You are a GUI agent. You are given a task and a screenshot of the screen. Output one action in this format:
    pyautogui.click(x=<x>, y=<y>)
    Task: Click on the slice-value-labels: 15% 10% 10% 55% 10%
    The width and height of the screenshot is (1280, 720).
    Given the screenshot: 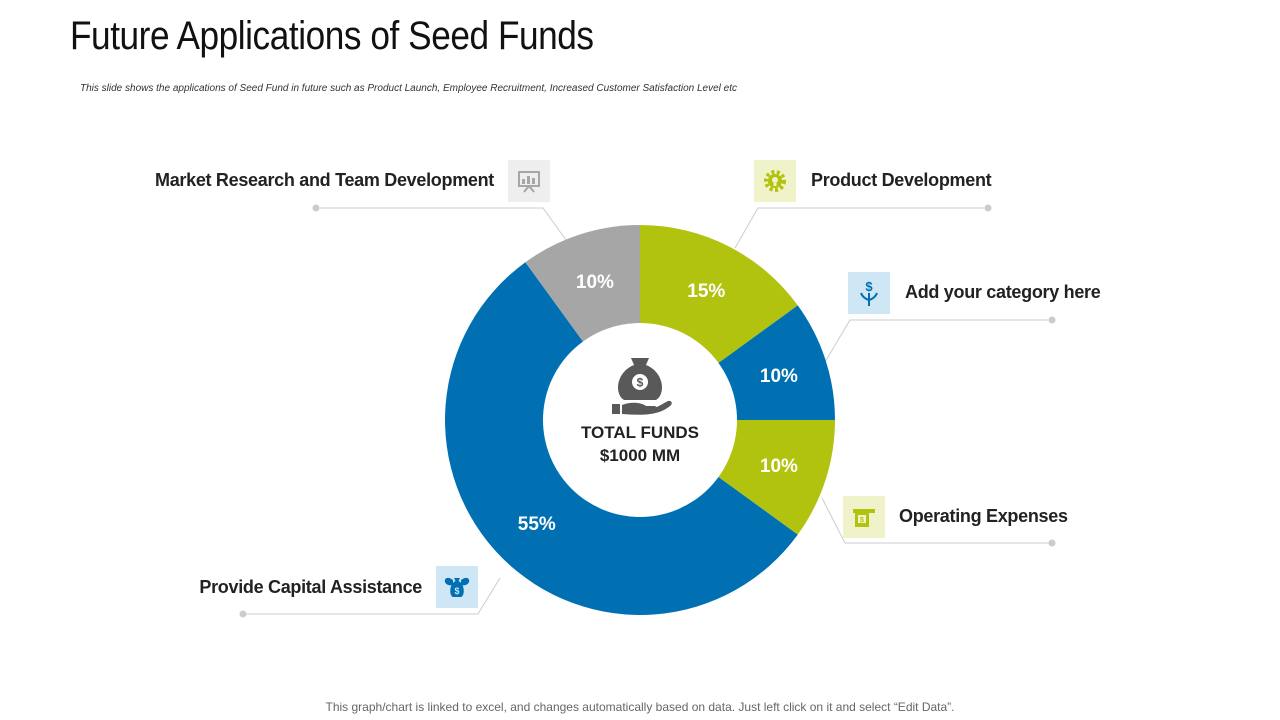 What is the action you would take?
    pyautogui.click(x=658, y=403)
    